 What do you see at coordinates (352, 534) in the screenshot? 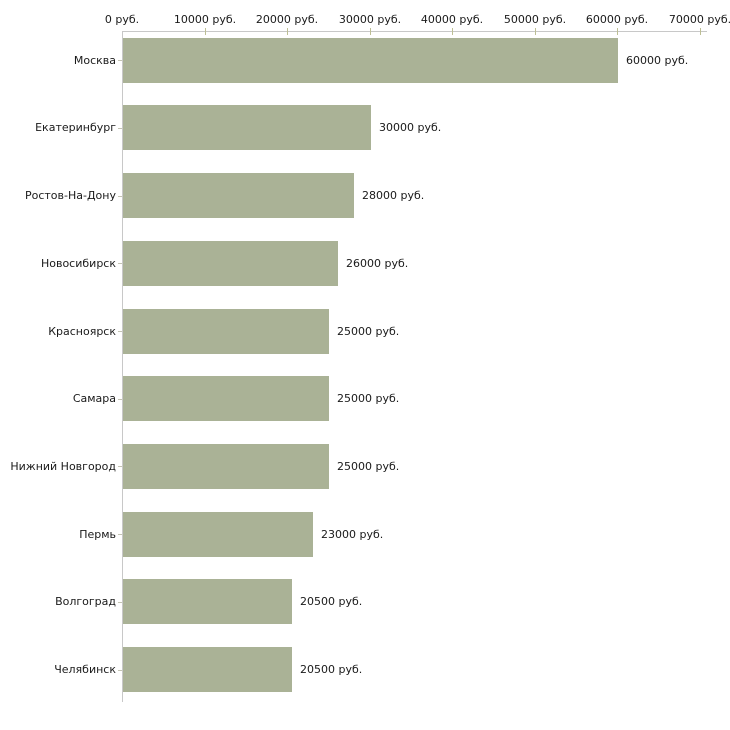
I see `value-label: 23000 руб.` at bounding box center [352, 534].